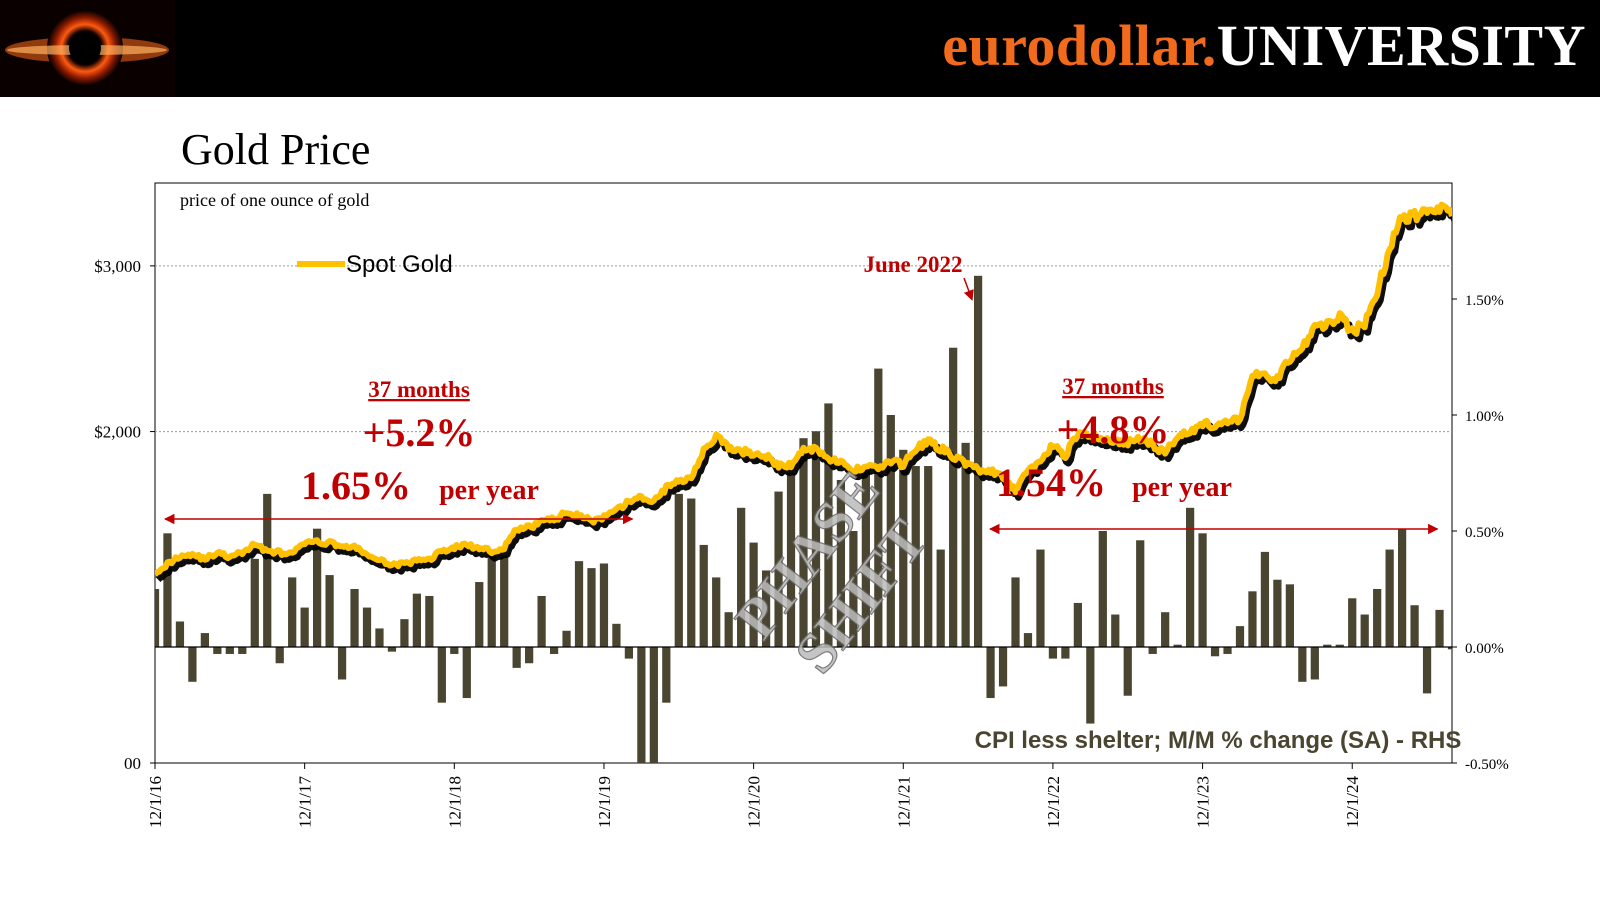 The height and width of the screenshot is (900, 1600). What do you see at coordinates (489, 490) in the screenshot?
I see `period-1-per-year: per year` at bounding box center [489, 490].